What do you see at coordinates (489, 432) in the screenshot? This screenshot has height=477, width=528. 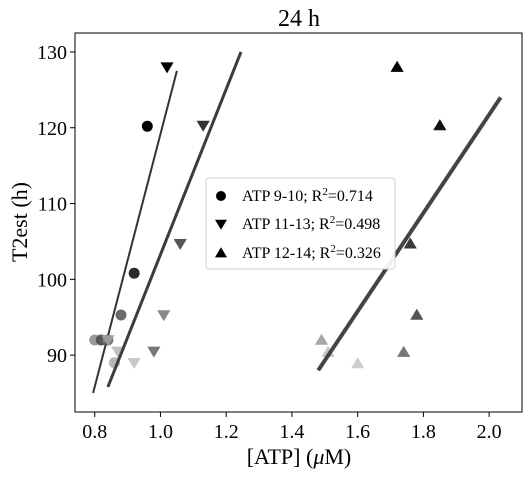 I see `x-tick-label: 2.0` at bounding box center [489, 432].